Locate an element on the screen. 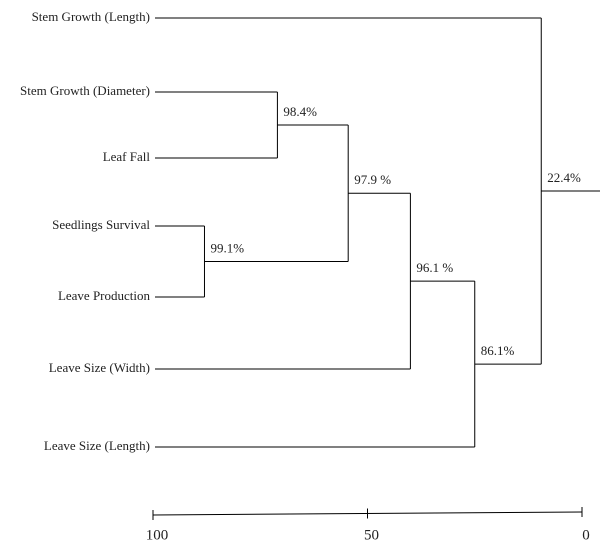  leaf-label: Stem Growth (Length) is located at coordinates (91, 16).